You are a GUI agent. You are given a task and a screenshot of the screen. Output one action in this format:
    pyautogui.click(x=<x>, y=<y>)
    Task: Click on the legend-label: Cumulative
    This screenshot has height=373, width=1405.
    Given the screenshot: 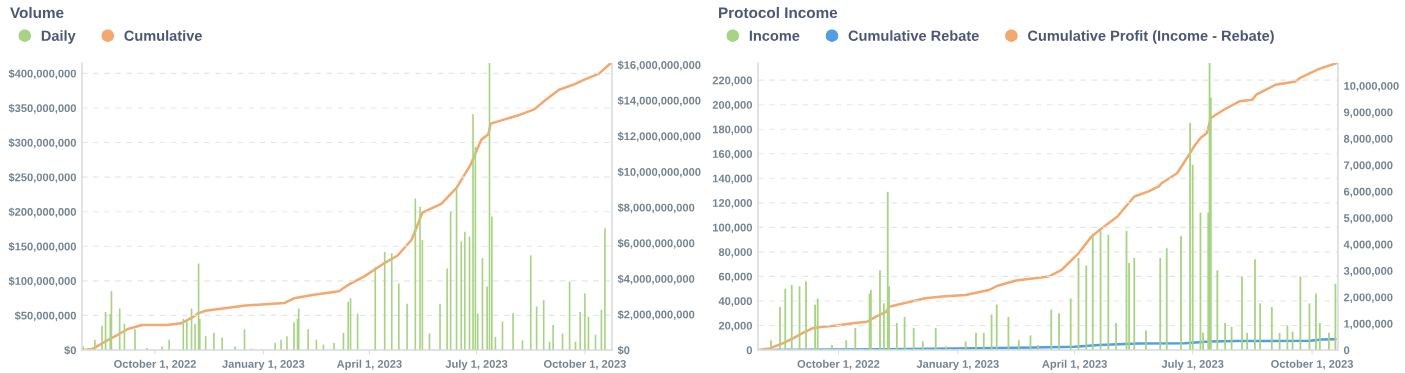 What is the action you would take?
    pyautogui.click(x=163, y=35)
    